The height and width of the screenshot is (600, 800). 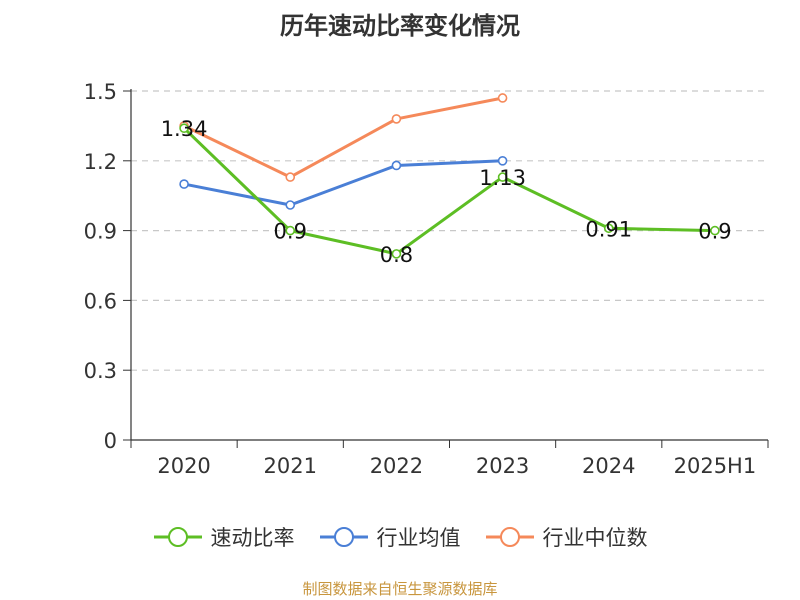 I want to click on x-tick-label: 2021, so click(x=290, y=466).